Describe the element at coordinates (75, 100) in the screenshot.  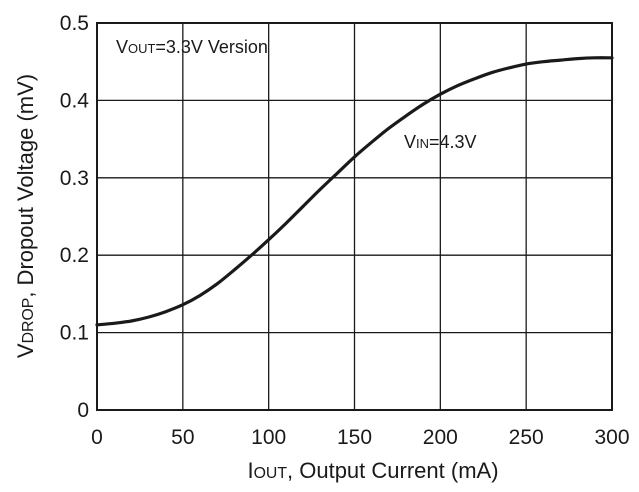
I see `y-tick-label: 0.4` at that location.